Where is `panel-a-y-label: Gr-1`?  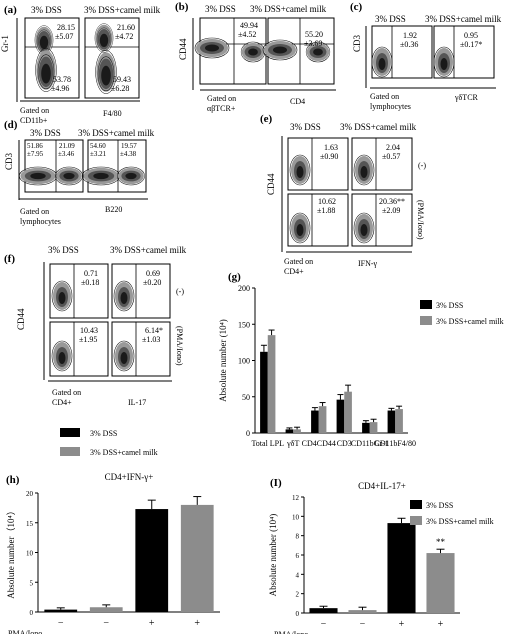
panel-a-y-label: Gr-1 is located at coordinates (5, 43).